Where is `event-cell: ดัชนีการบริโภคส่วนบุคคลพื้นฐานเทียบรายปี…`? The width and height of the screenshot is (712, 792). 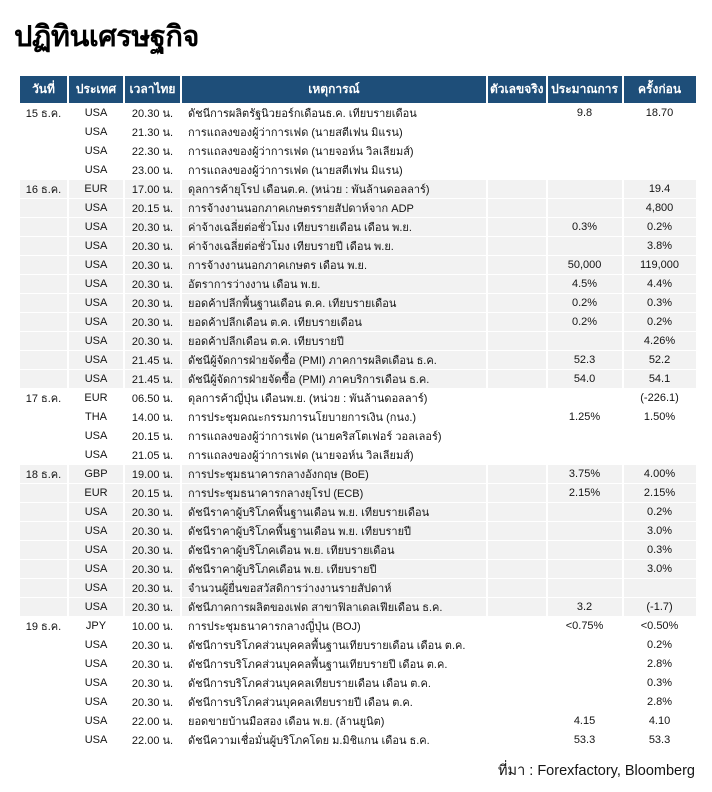
event-cell: ดัชนีการบริโภคส่วนบุคคลพื้นฐานเทียบรายปี… is located at coordinates (334, 664).